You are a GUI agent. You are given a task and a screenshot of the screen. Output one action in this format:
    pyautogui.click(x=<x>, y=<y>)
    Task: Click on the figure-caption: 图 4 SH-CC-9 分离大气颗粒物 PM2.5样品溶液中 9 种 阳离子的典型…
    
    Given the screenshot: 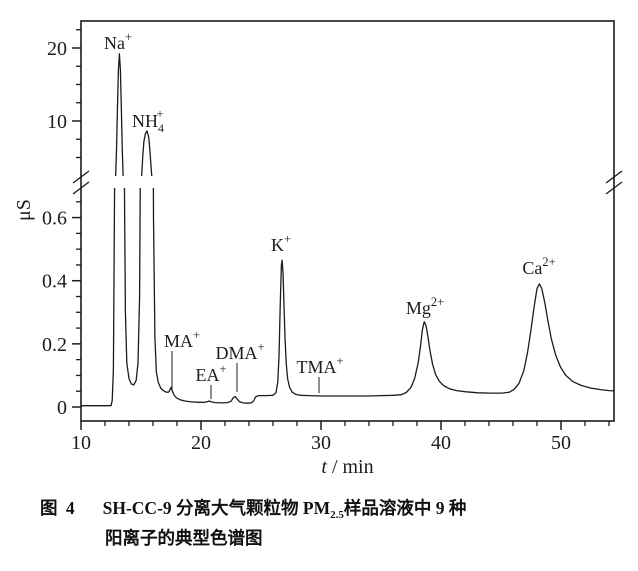 What is the action you would take?
    pyautogui.click(x=319, y=523)
    